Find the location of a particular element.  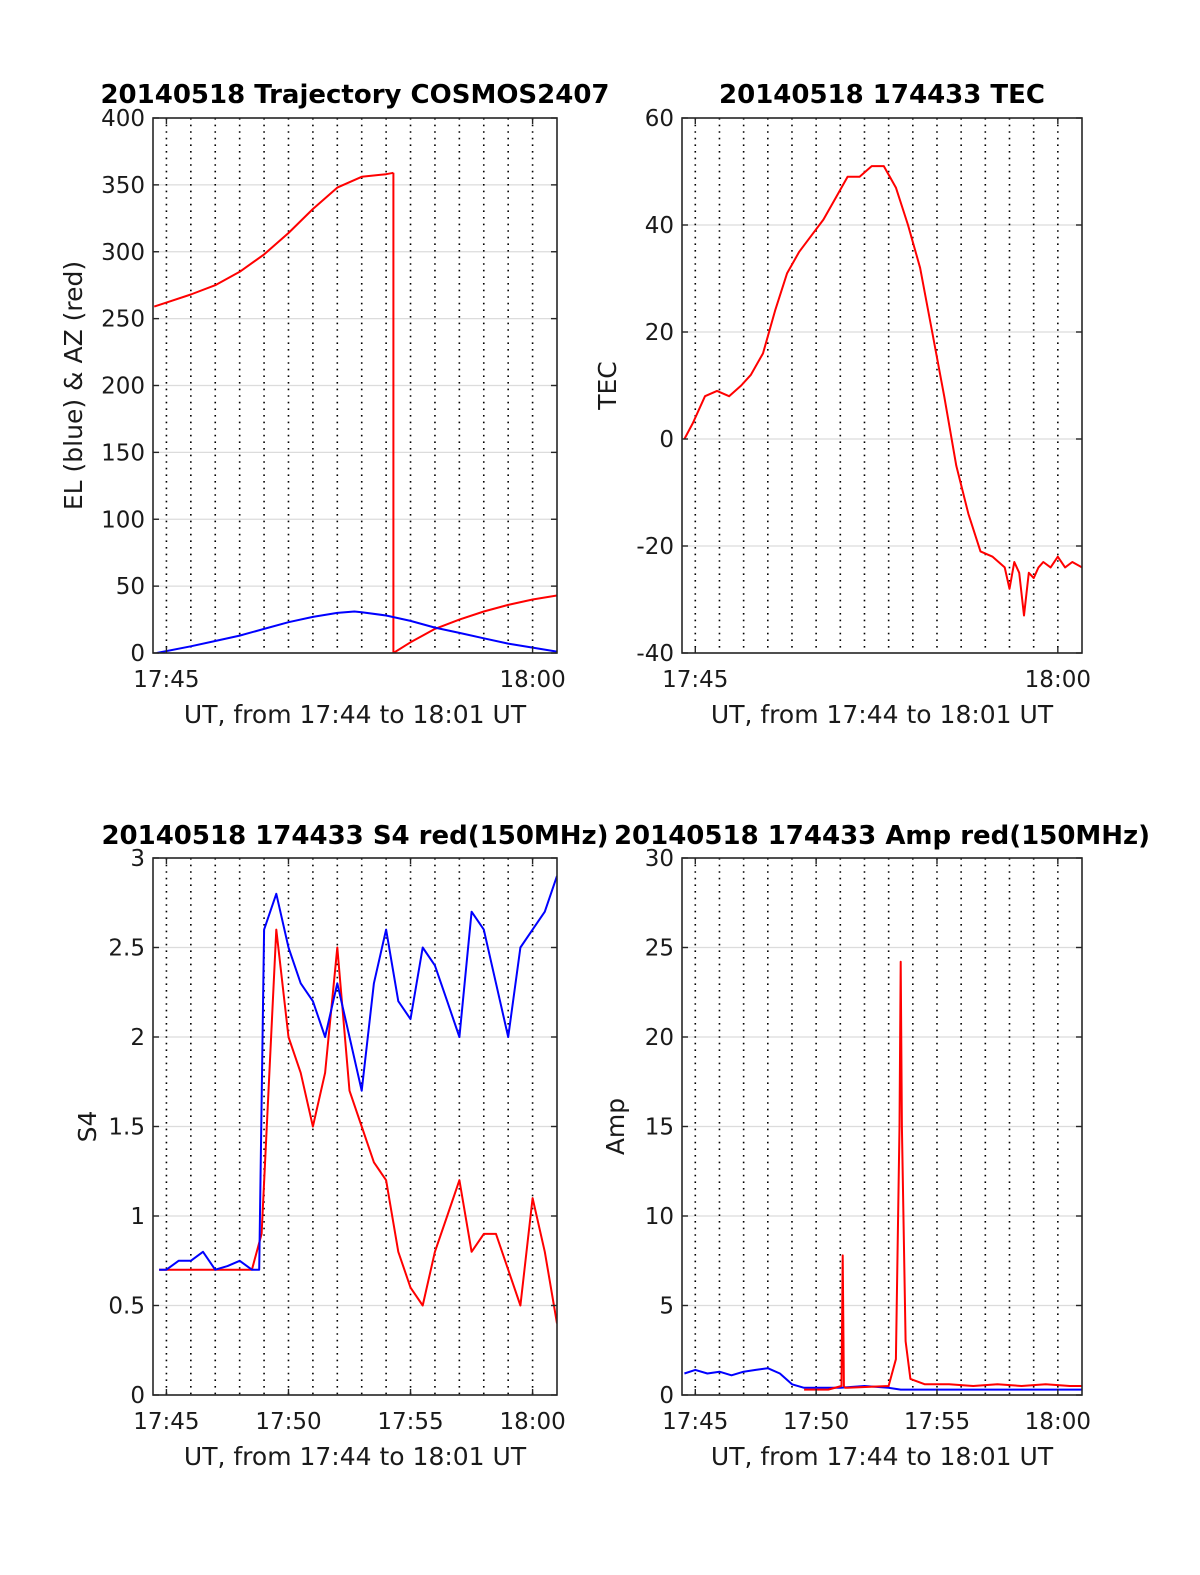

y-tick-label: 200 is located at coordinates (123, 387).